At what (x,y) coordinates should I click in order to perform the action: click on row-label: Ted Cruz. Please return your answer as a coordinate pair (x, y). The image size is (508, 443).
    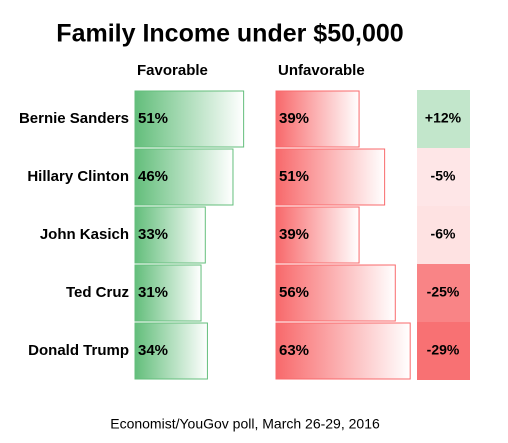
    Looking at the image, I should click on (97, 292).